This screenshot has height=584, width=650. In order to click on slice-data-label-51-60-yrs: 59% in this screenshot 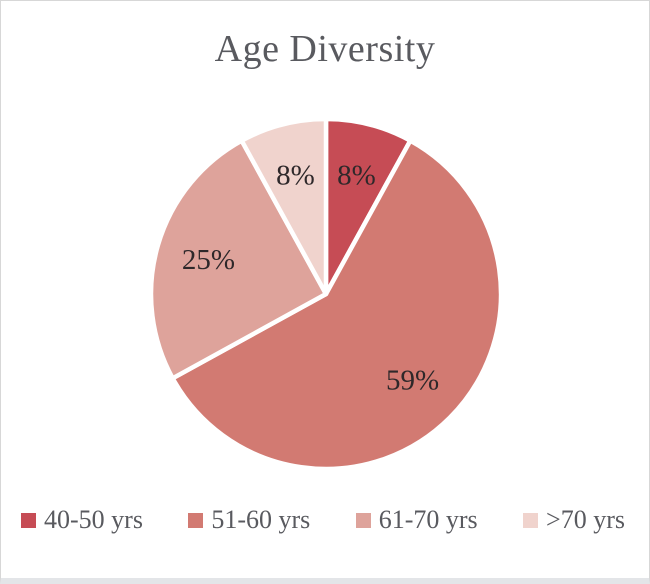, I will do `click(412, 381)`.